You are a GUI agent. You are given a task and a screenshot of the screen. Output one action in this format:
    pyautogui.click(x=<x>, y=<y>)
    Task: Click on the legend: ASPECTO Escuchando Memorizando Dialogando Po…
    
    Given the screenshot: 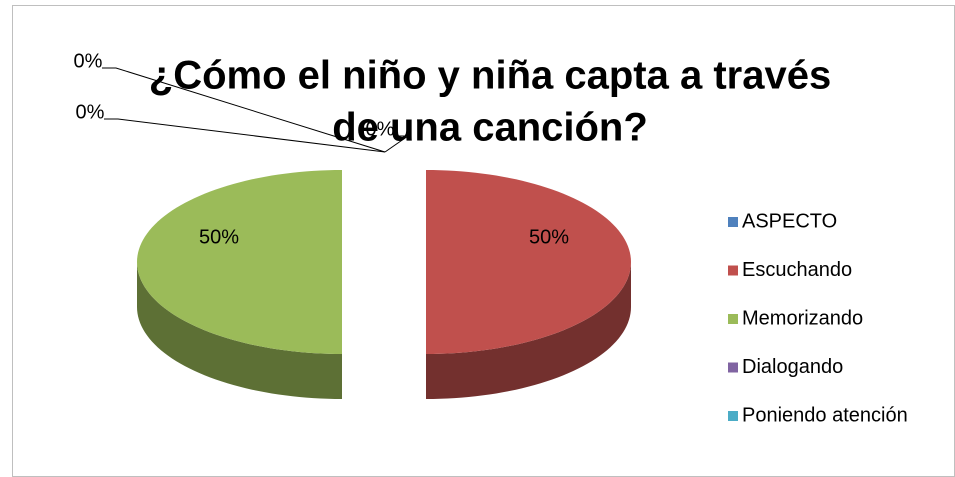 What is the action you would take?
    pyautogui.click(x=818, y=318)
    